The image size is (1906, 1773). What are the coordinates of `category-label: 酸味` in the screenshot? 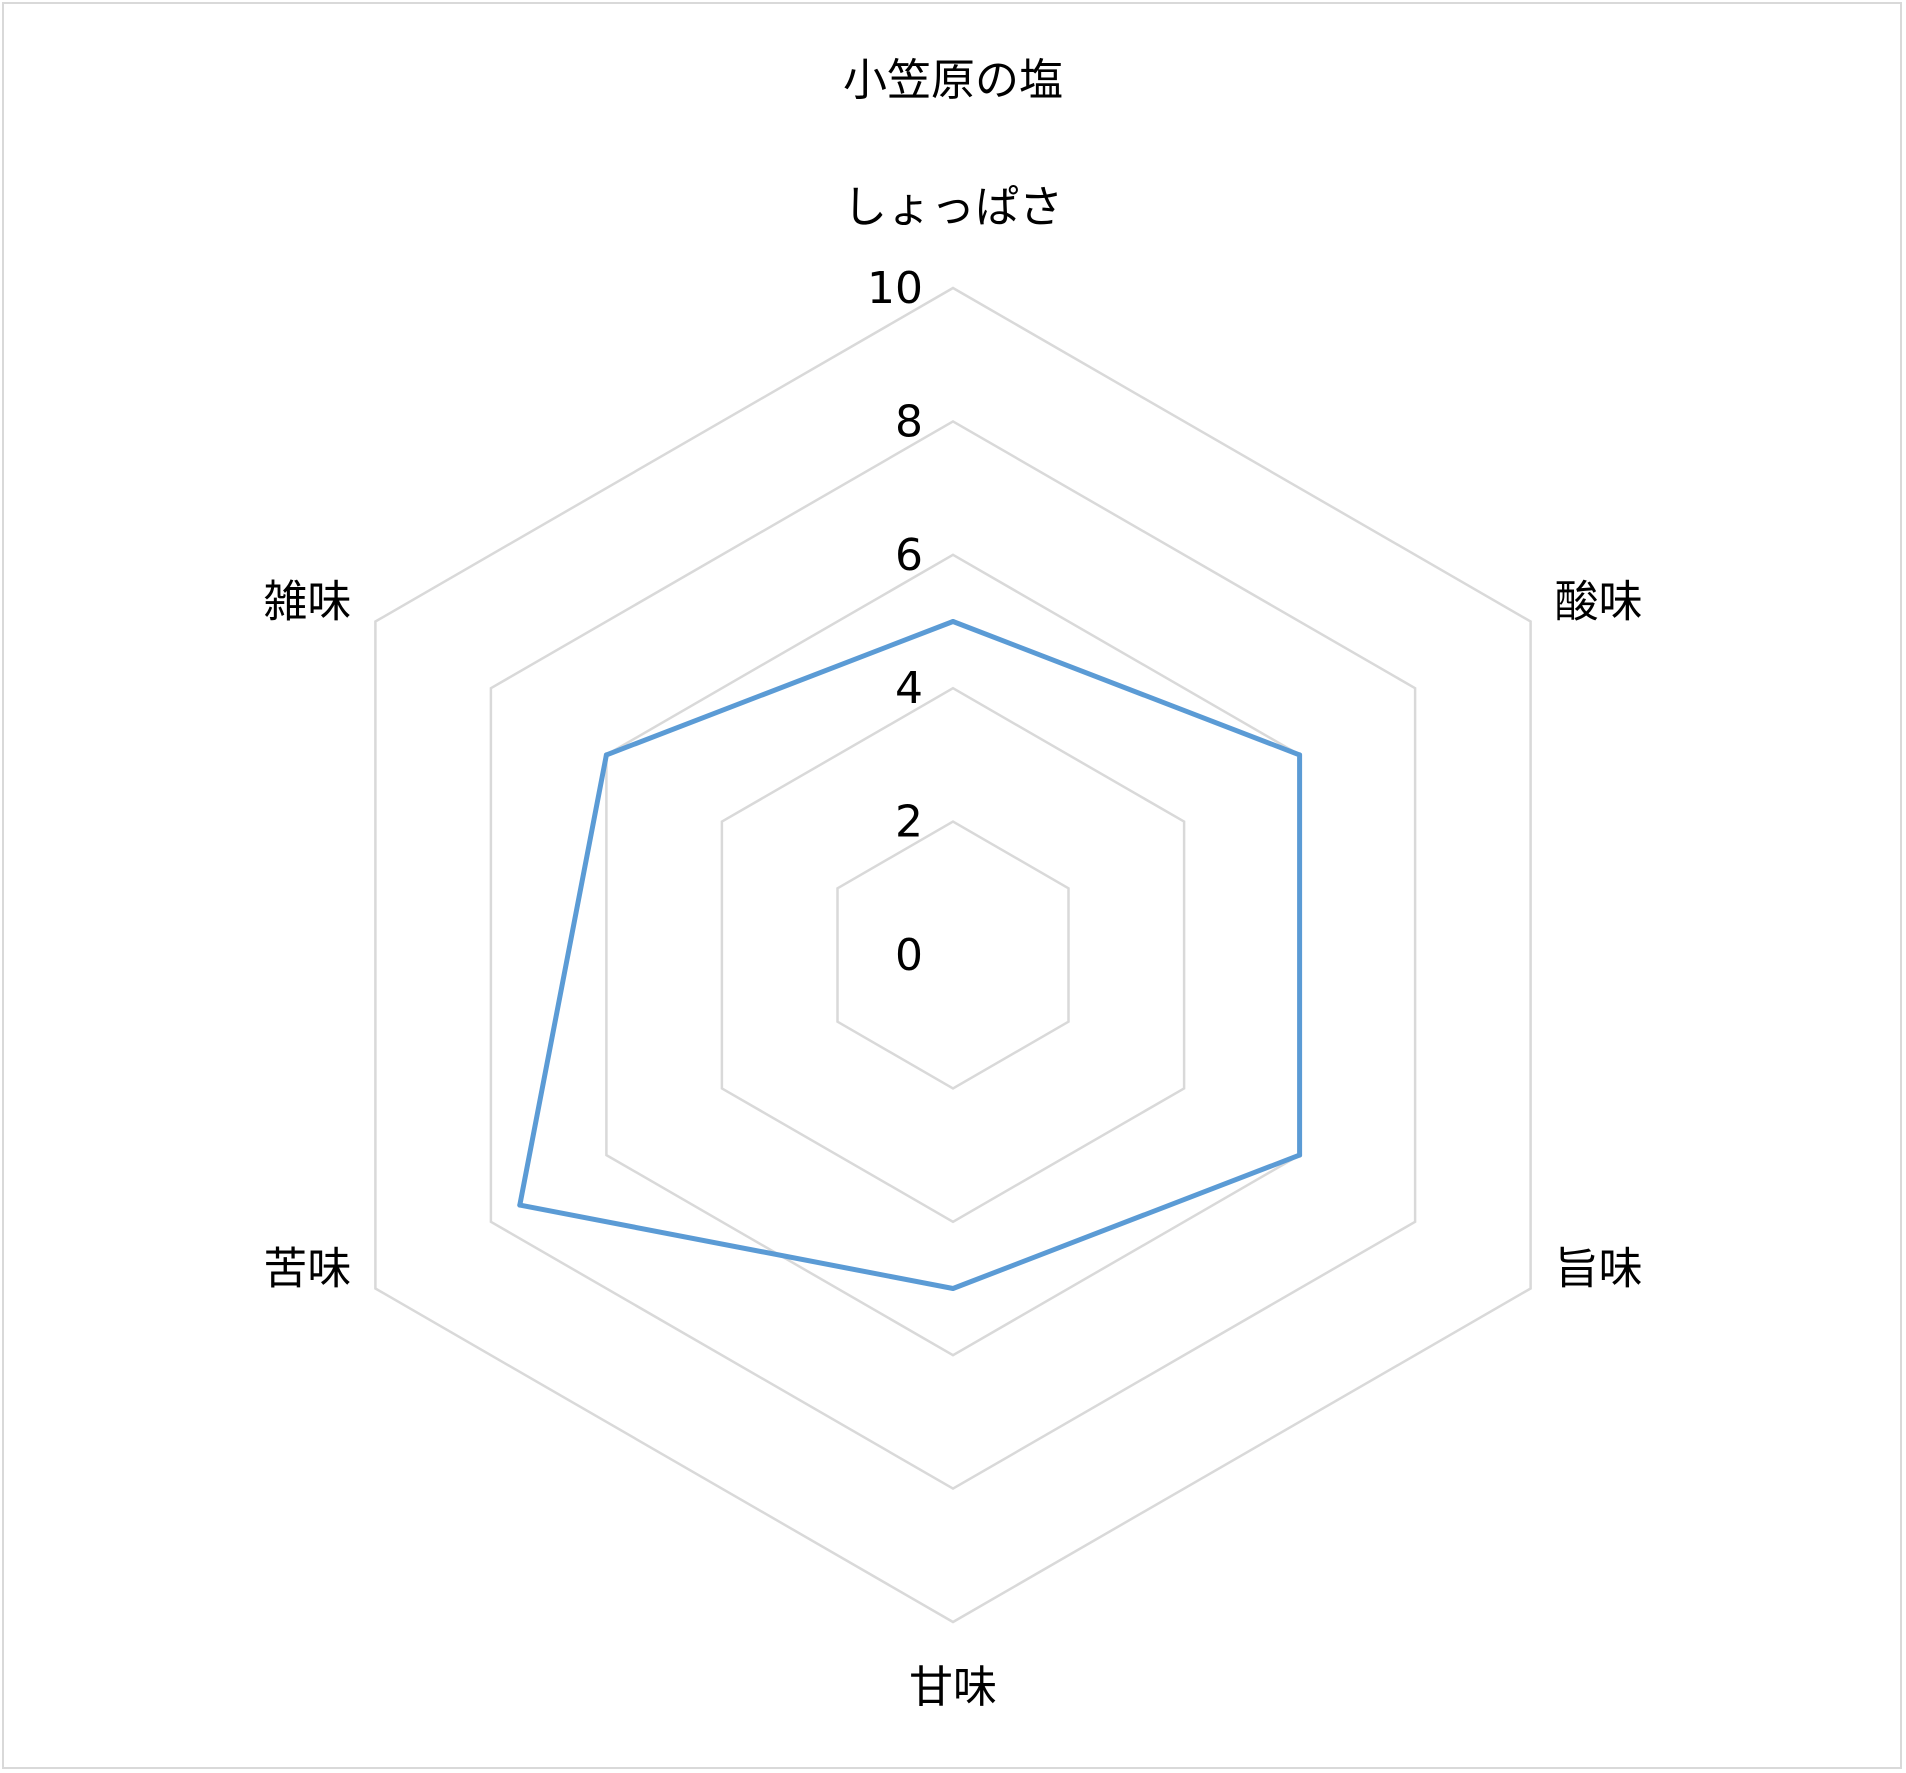 It's located at (1599, 602).